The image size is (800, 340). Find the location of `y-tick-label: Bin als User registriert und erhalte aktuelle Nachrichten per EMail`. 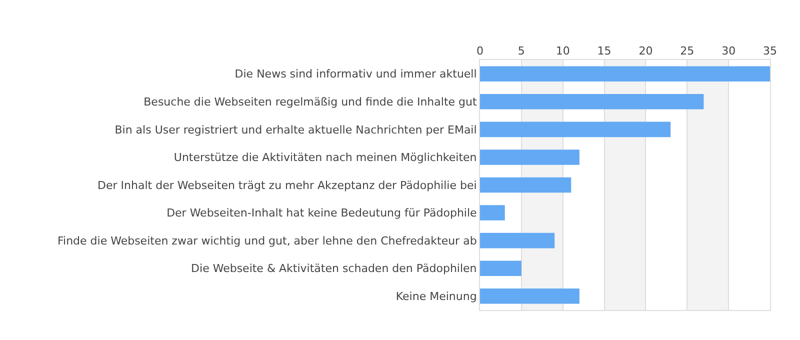

y-tick-label: Bin als User registriert und erhalte aktuelle Nachrichten per EMail is located at coordinates (295, 129).